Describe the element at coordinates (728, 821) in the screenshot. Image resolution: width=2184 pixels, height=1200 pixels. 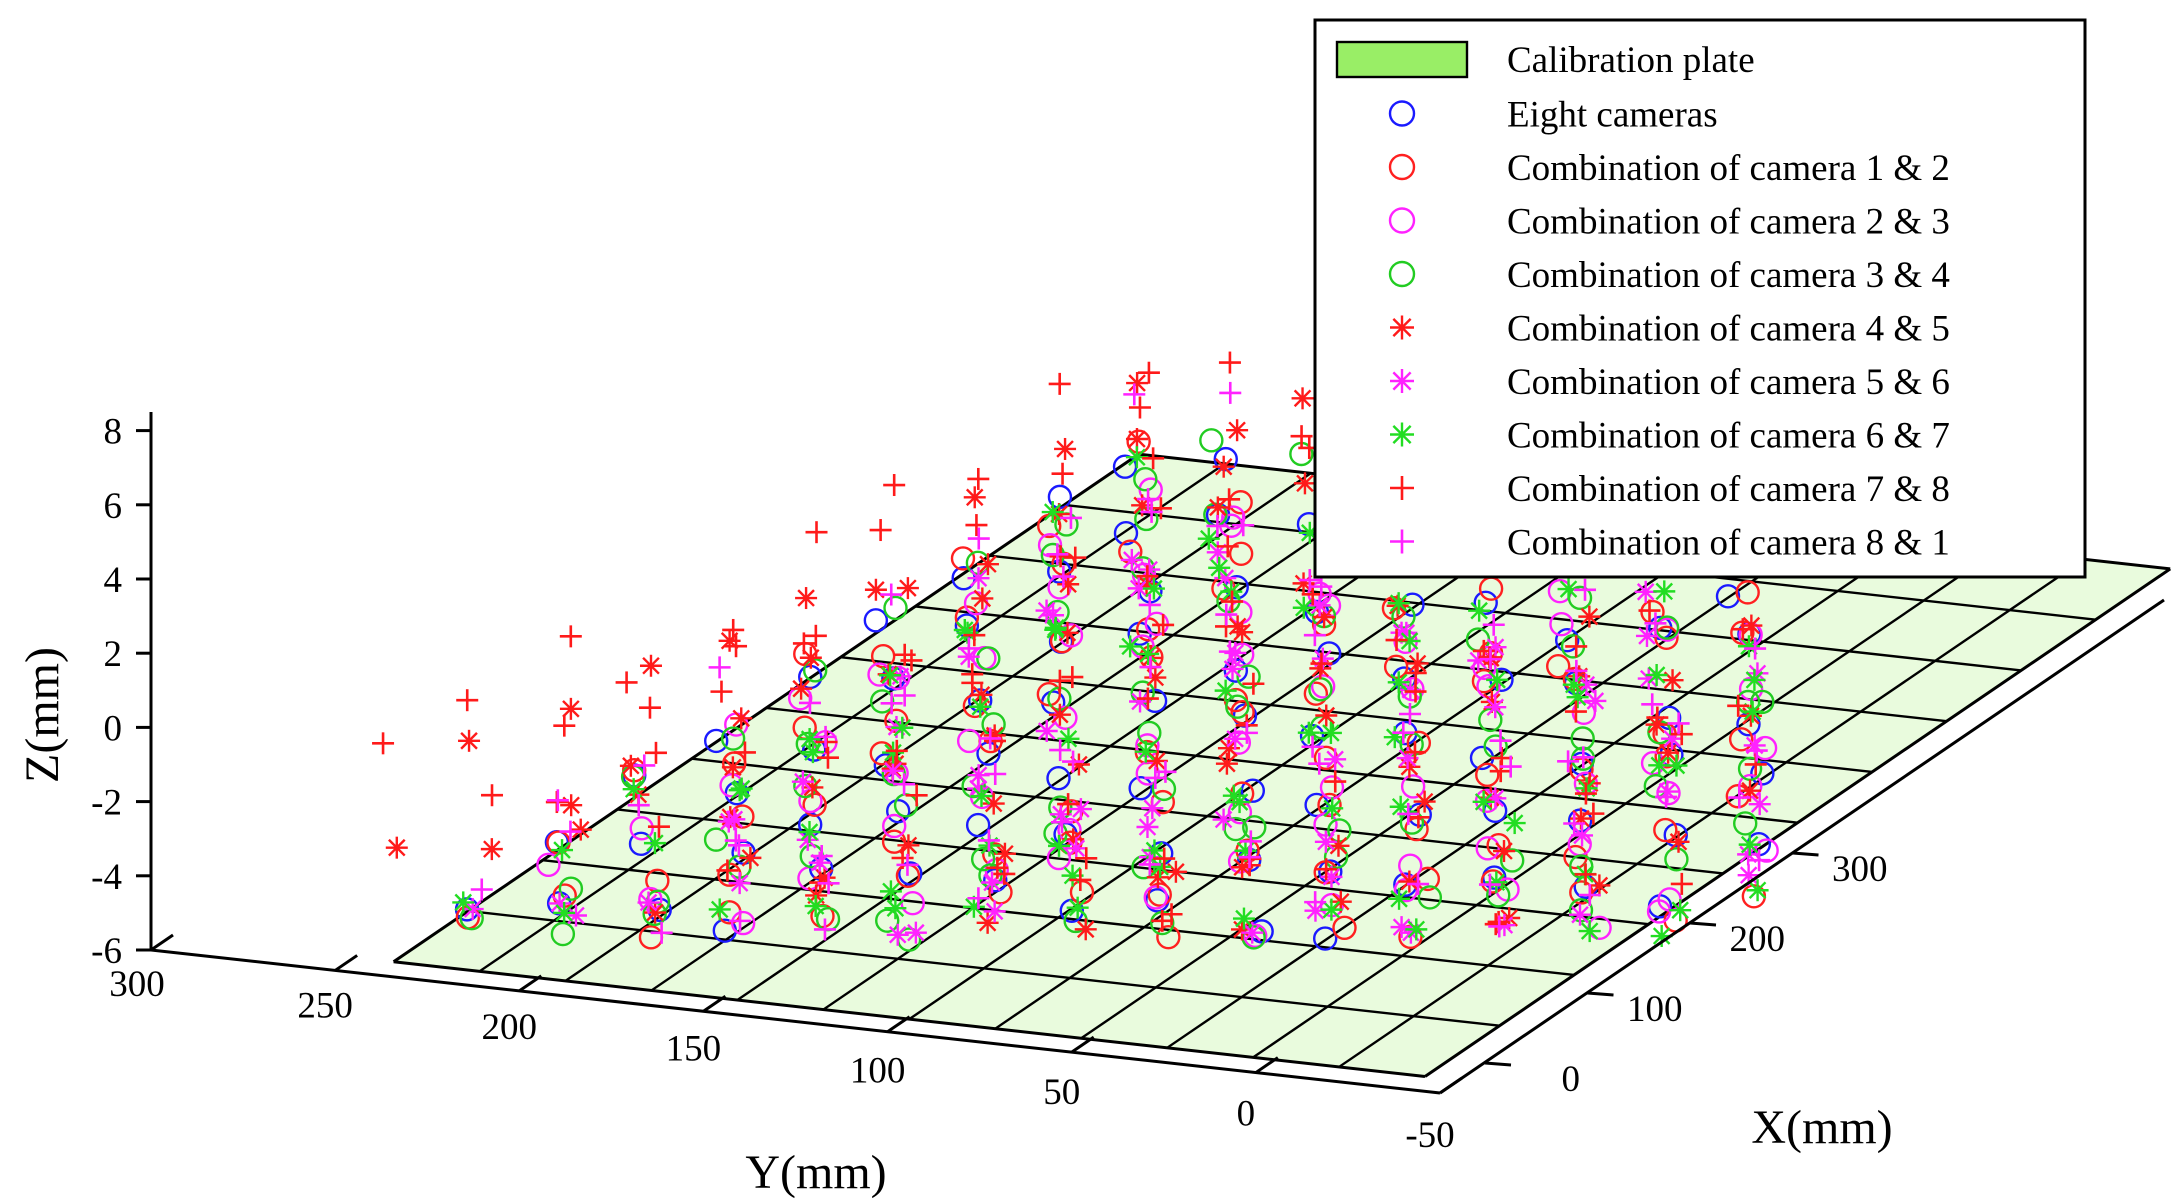
I see `point-s5-r4-c0` at that location.